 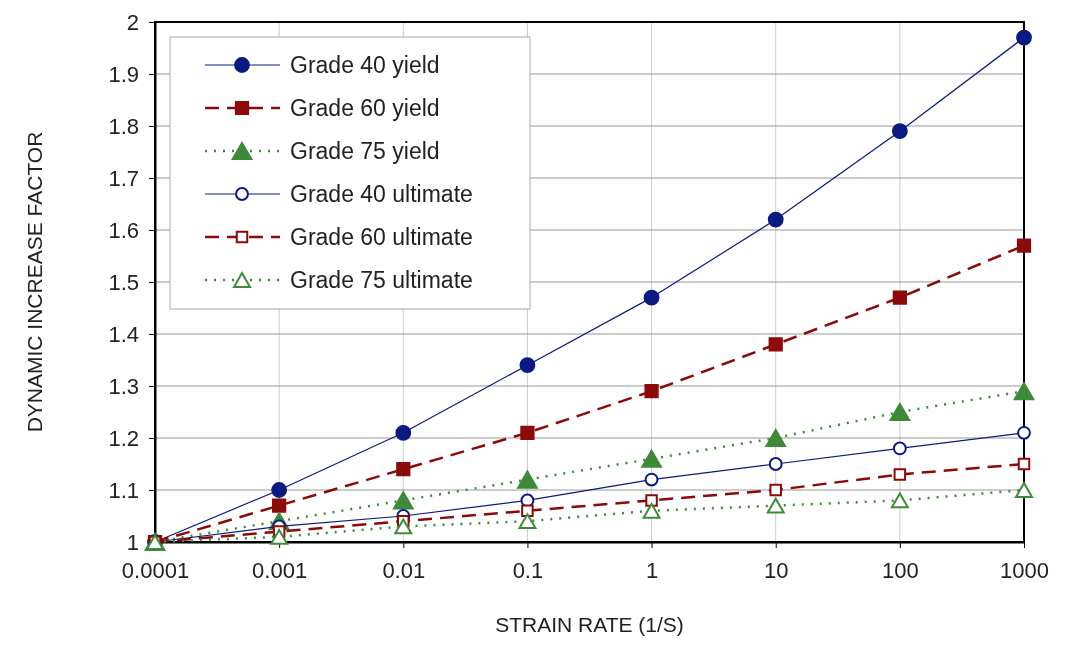 What do you see at coordinates (34, 282) in the screenshot?
I see `y-axis-title: DYNAMIC INCREASE FACTOR` at bounding box center [34, 282].